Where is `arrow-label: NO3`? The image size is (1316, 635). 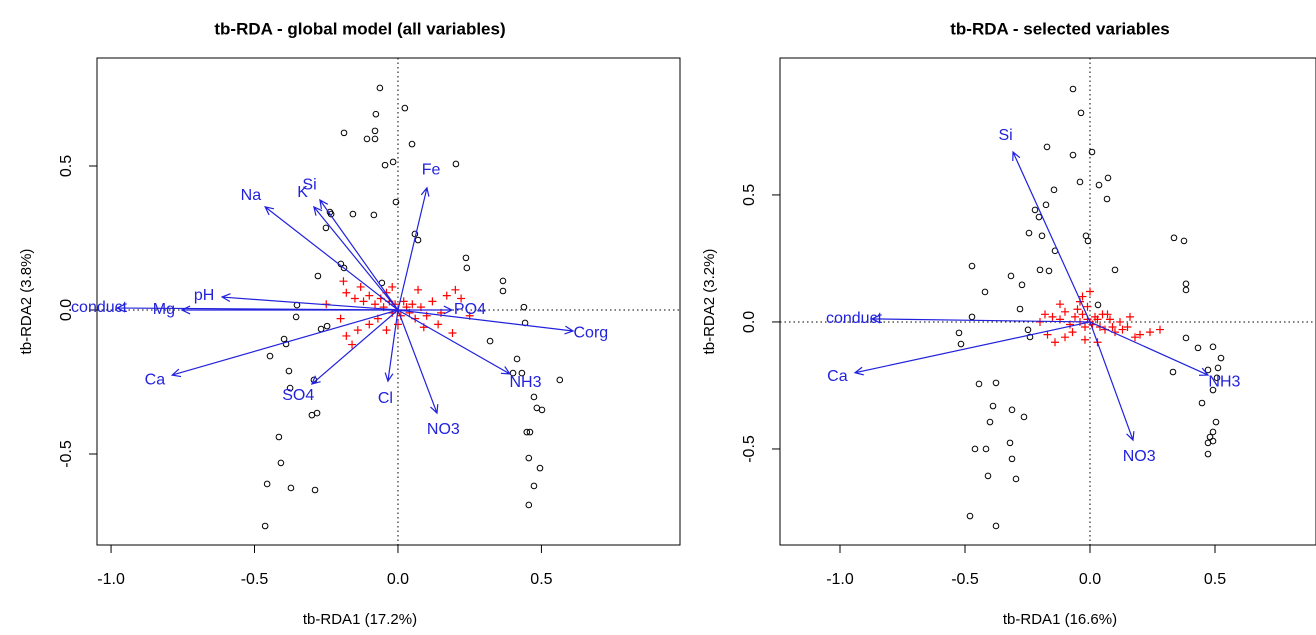
arrow-label: NO3 is located at coordinates (1139, 456).